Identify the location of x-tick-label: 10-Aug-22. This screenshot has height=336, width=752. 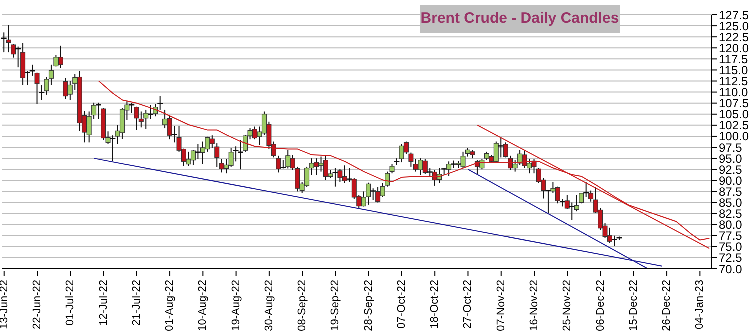
(203, 306).